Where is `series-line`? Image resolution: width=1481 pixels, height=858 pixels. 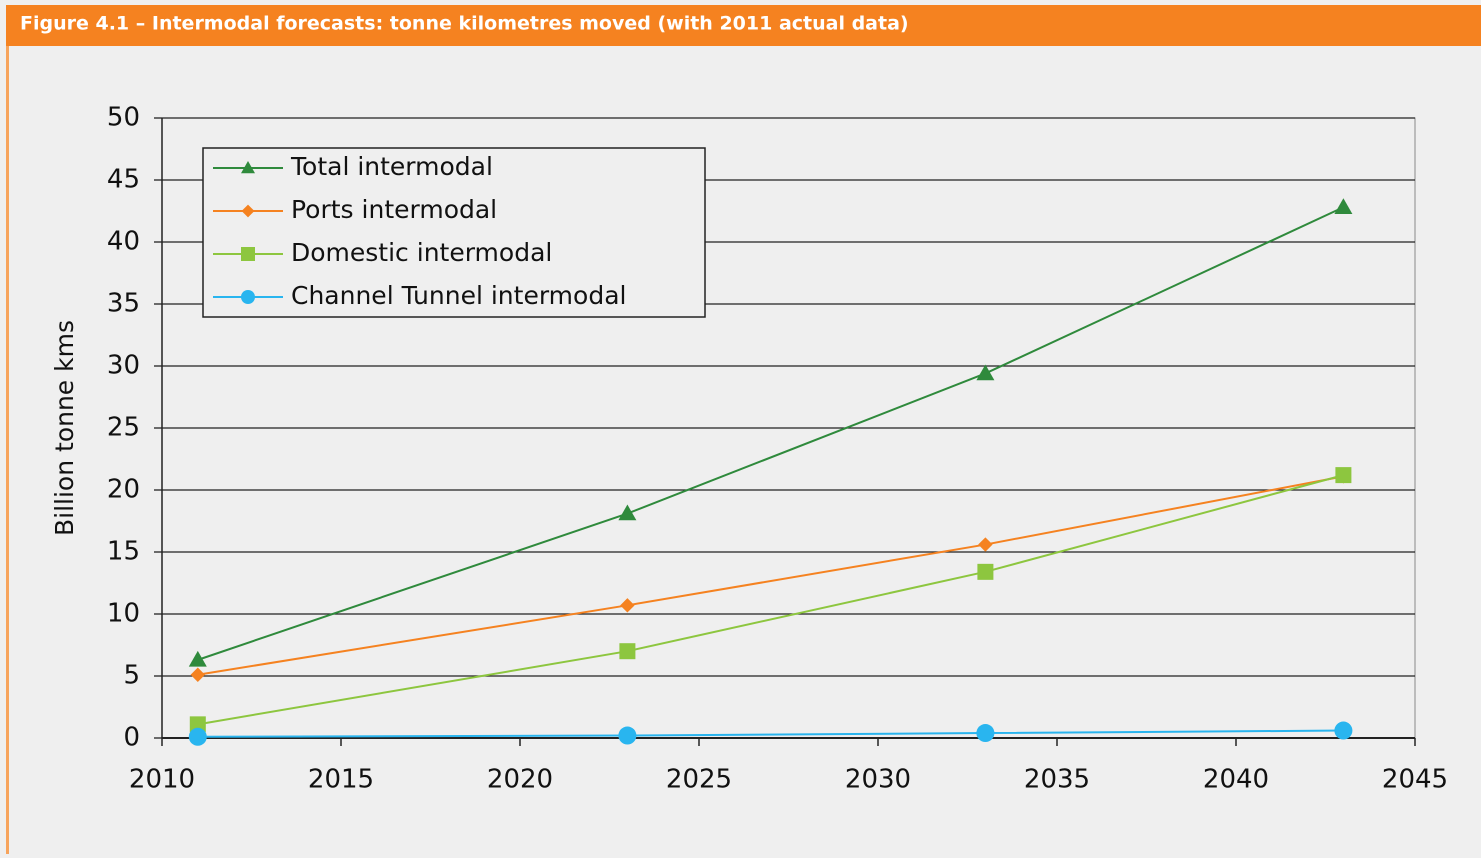
series-line is located at coordinates (770, 733).